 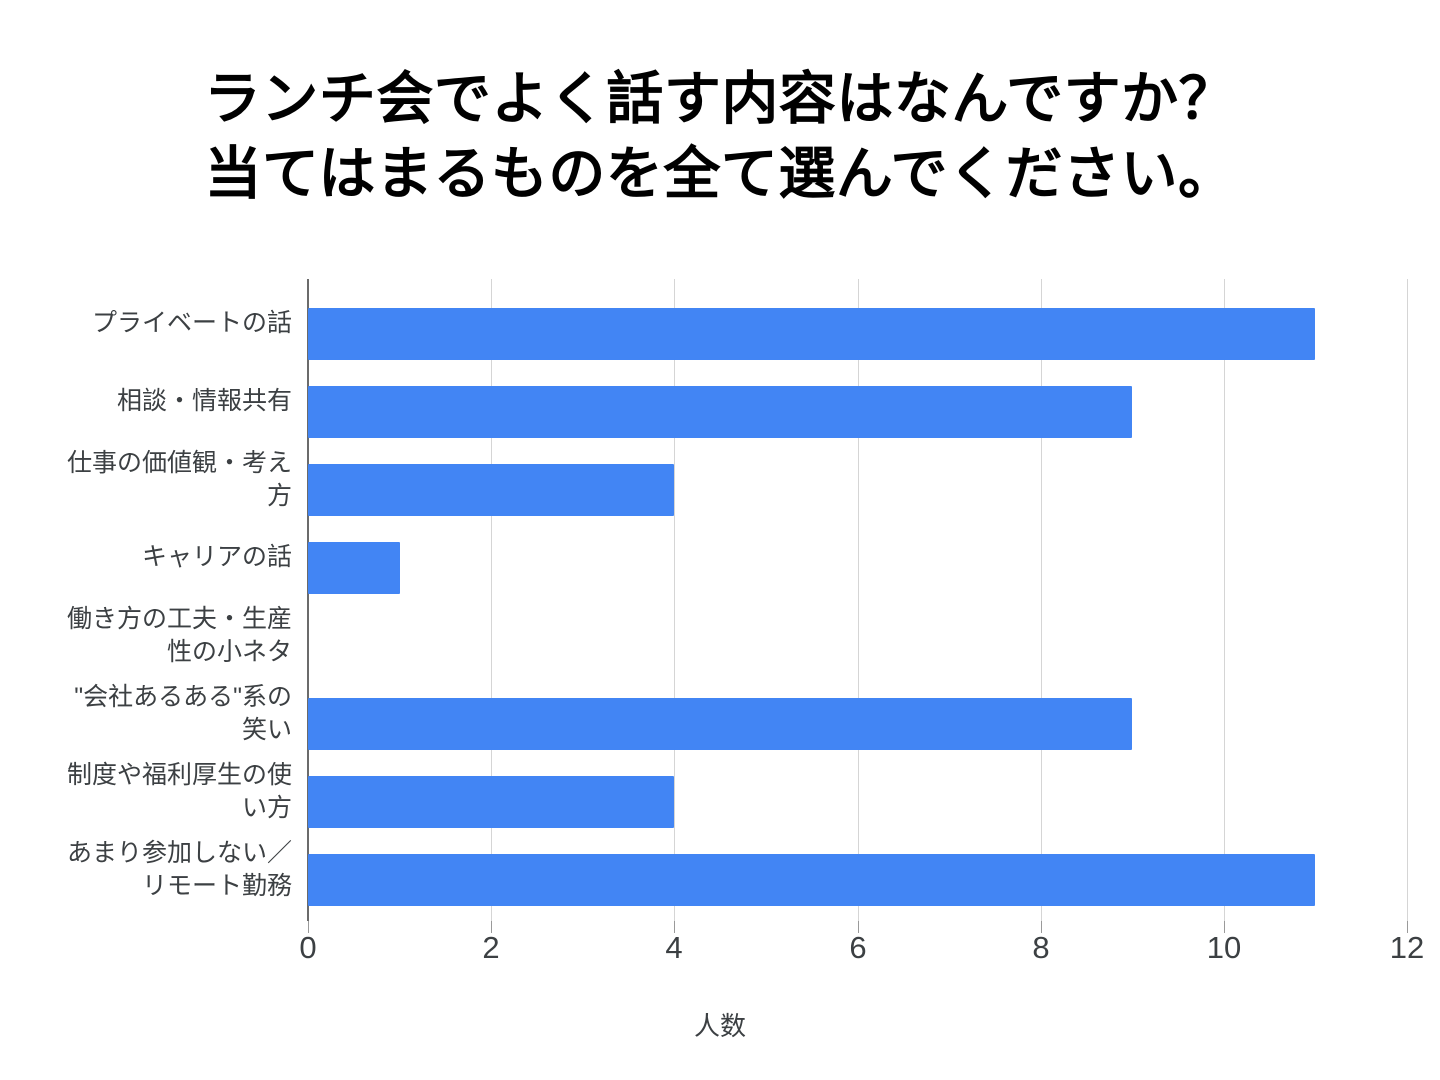 What do you see at coordinates (179, 791) in the screenshot?
I see `category-label-6: 制度や福利厚生の使 い方` at bounding box center [179, 791].